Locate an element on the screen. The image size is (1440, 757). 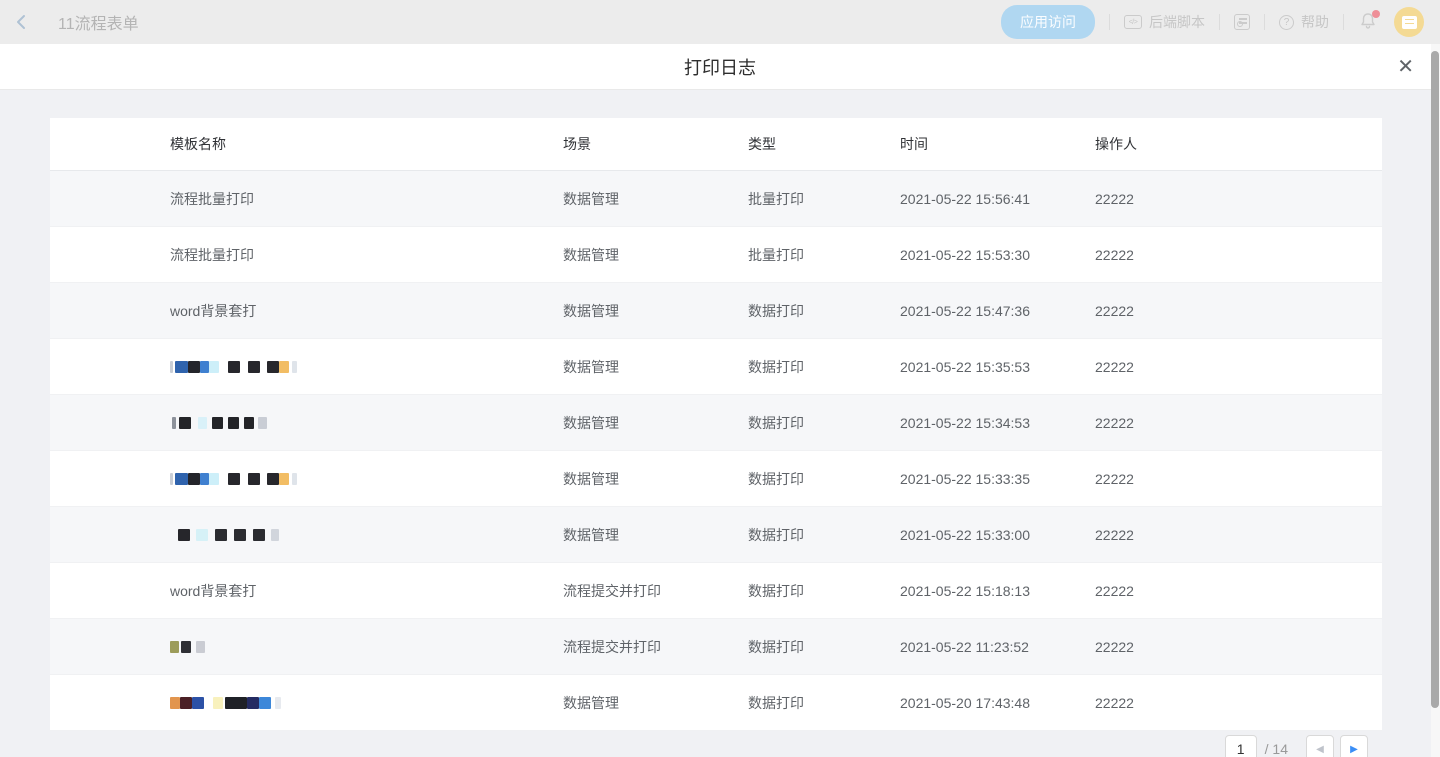
table-row: 数据管理 数据打印 2021-05-22 15:33:35 22222 is located at coordinates (716, 479).